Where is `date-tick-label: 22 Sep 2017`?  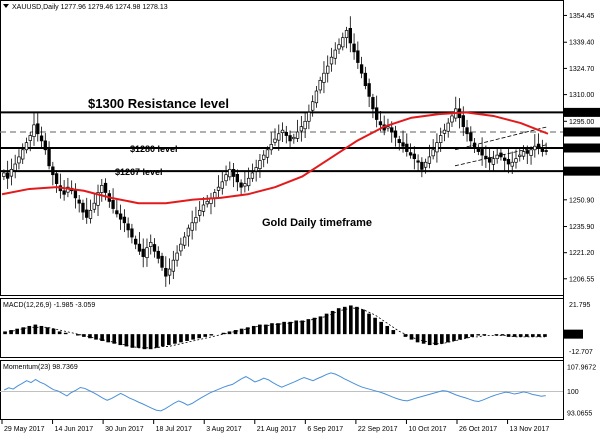
date-tick-label: 22 Sep 2017 is located at coordinates (378, 429).